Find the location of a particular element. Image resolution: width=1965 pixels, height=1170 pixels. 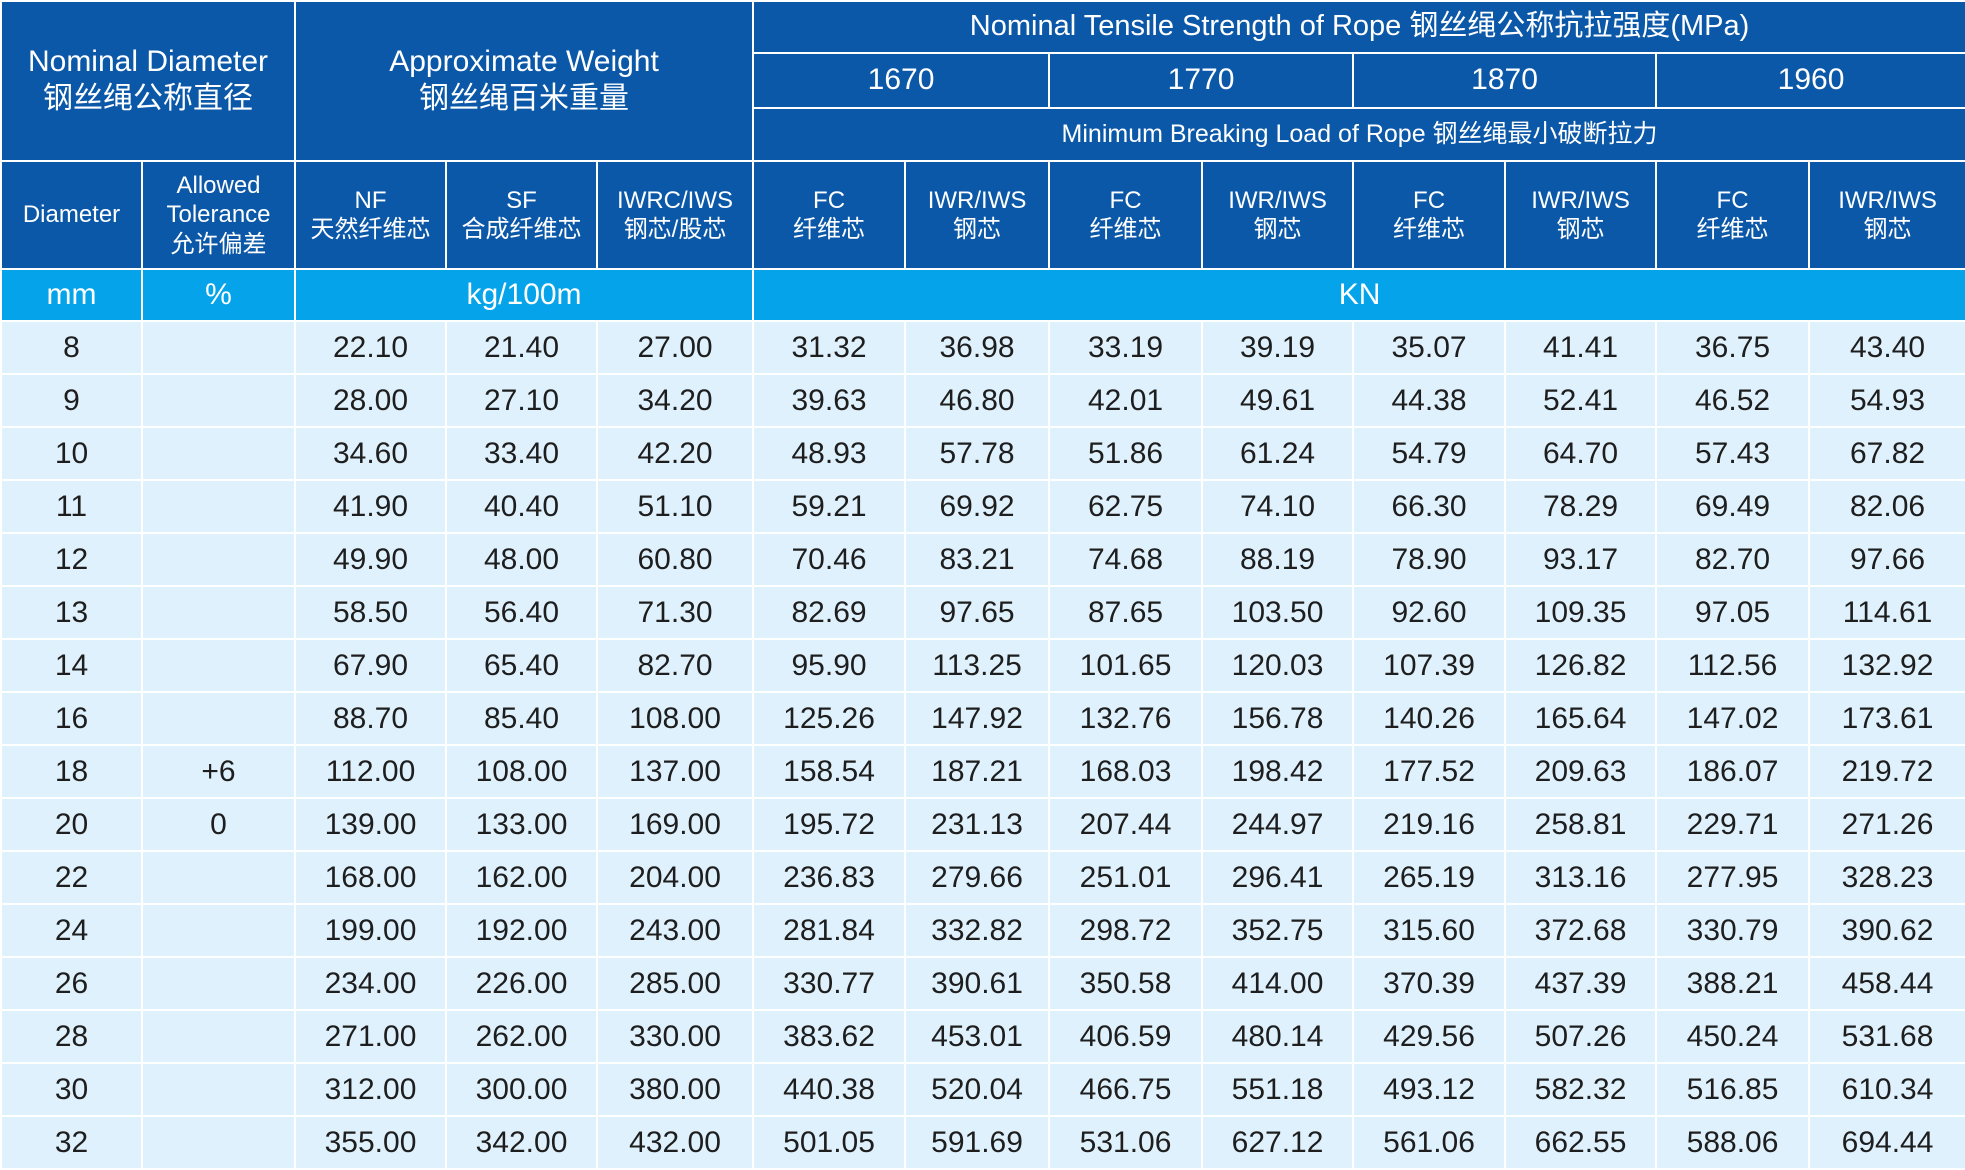

cell-fc-1960: 147.02 is located at coordinates (1733, 718).